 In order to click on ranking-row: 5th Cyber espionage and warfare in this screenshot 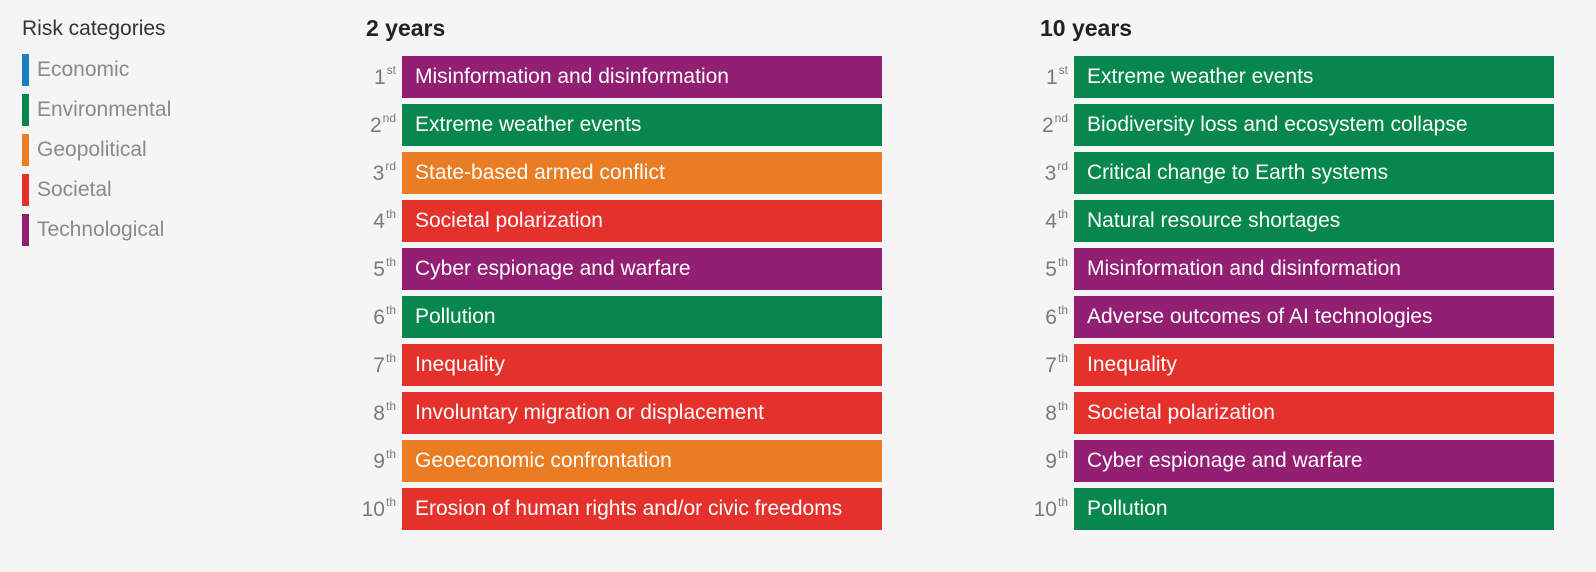, I will do `click(618, 269)`.